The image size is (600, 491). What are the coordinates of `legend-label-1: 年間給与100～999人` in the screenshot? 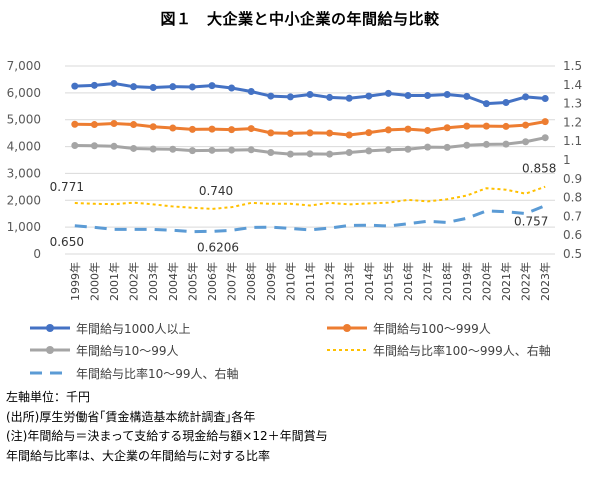 It's located at (432, 329).